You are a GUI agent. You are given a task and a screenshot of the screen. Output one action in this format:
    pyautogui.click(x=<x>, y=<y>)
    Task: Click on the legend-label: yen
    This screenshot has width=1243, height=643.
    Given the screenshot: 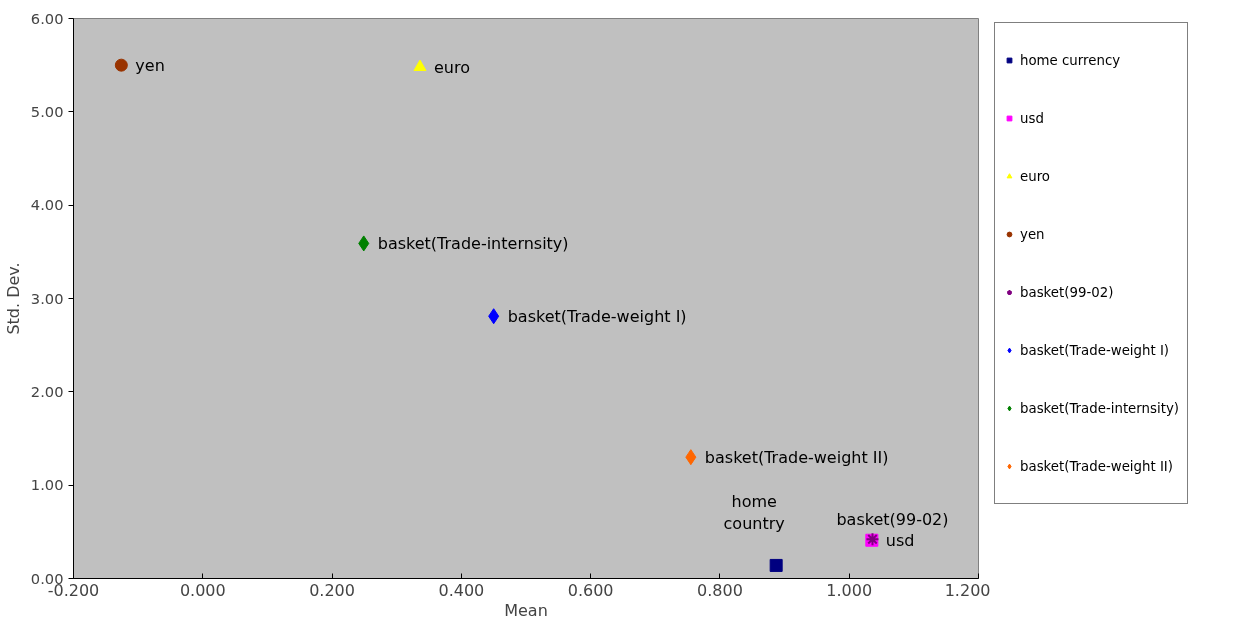 What is the action you would take?
    pyautogui.click(x=1032, y=234)
    